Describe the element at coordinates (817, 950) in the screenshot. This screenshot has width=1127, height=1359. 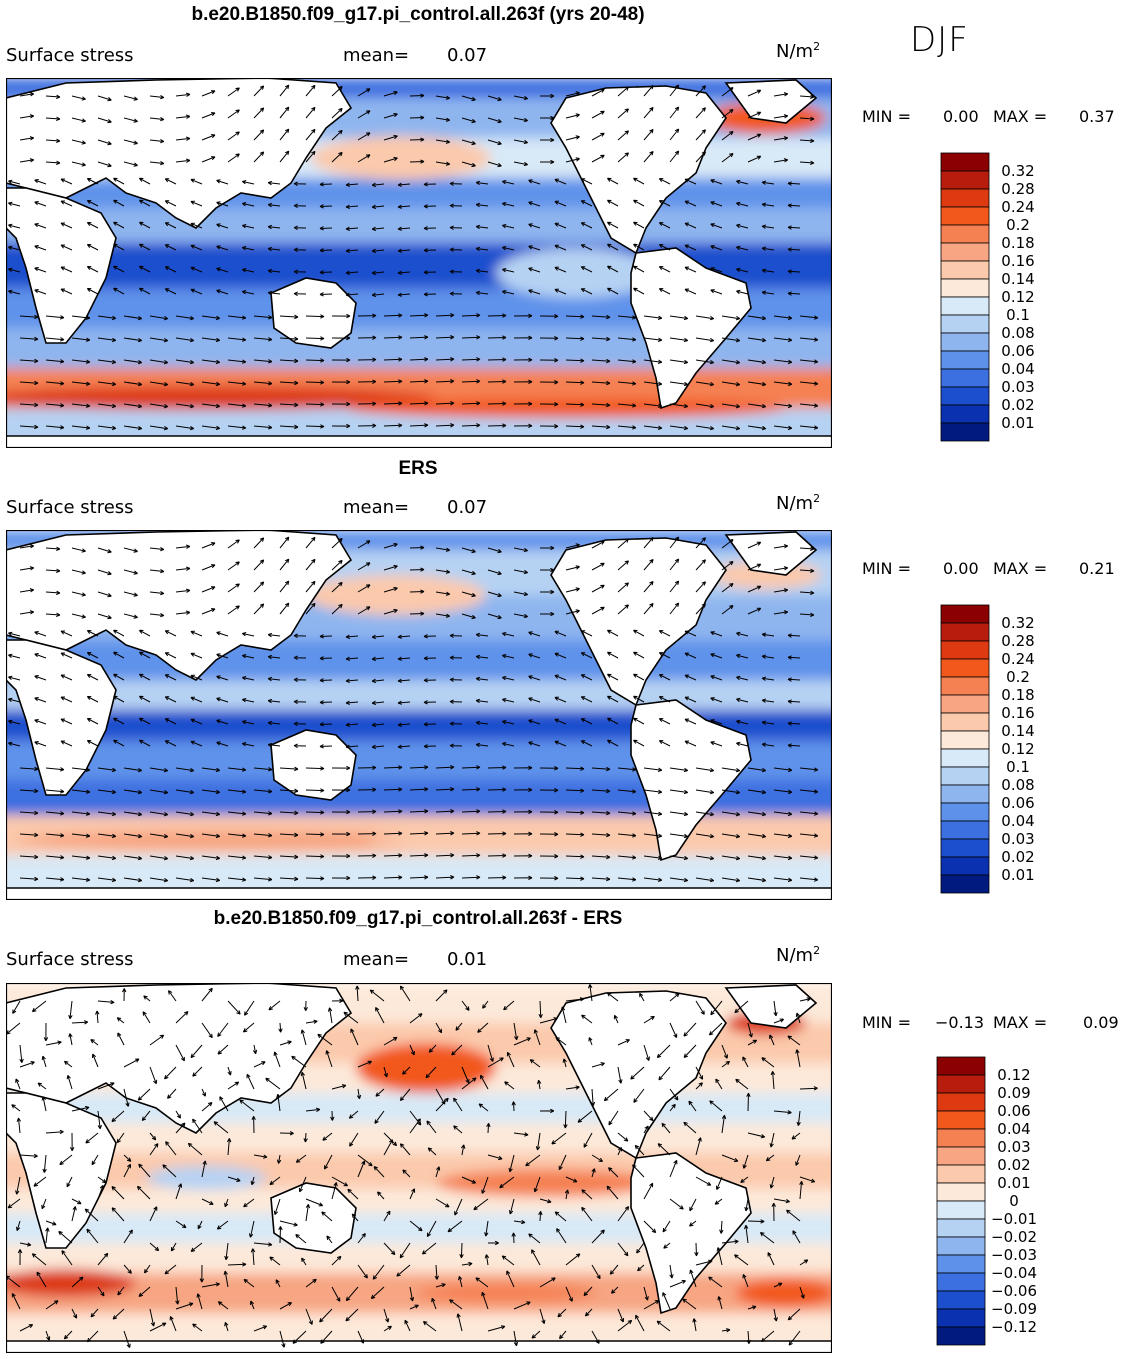
I see `units-exponent: 2` at that location.